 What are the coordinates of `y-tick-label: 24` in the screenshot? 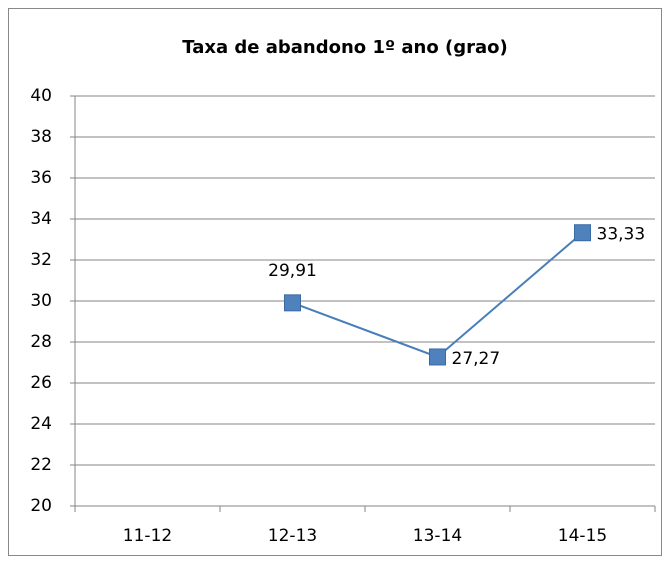 It's located at (41, 424).